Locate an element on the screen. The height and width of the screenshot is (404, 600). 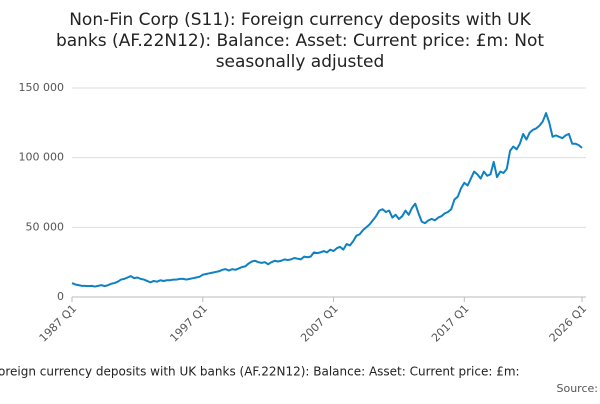
y-tick-label: 0 is located at coordinates (60, 296).